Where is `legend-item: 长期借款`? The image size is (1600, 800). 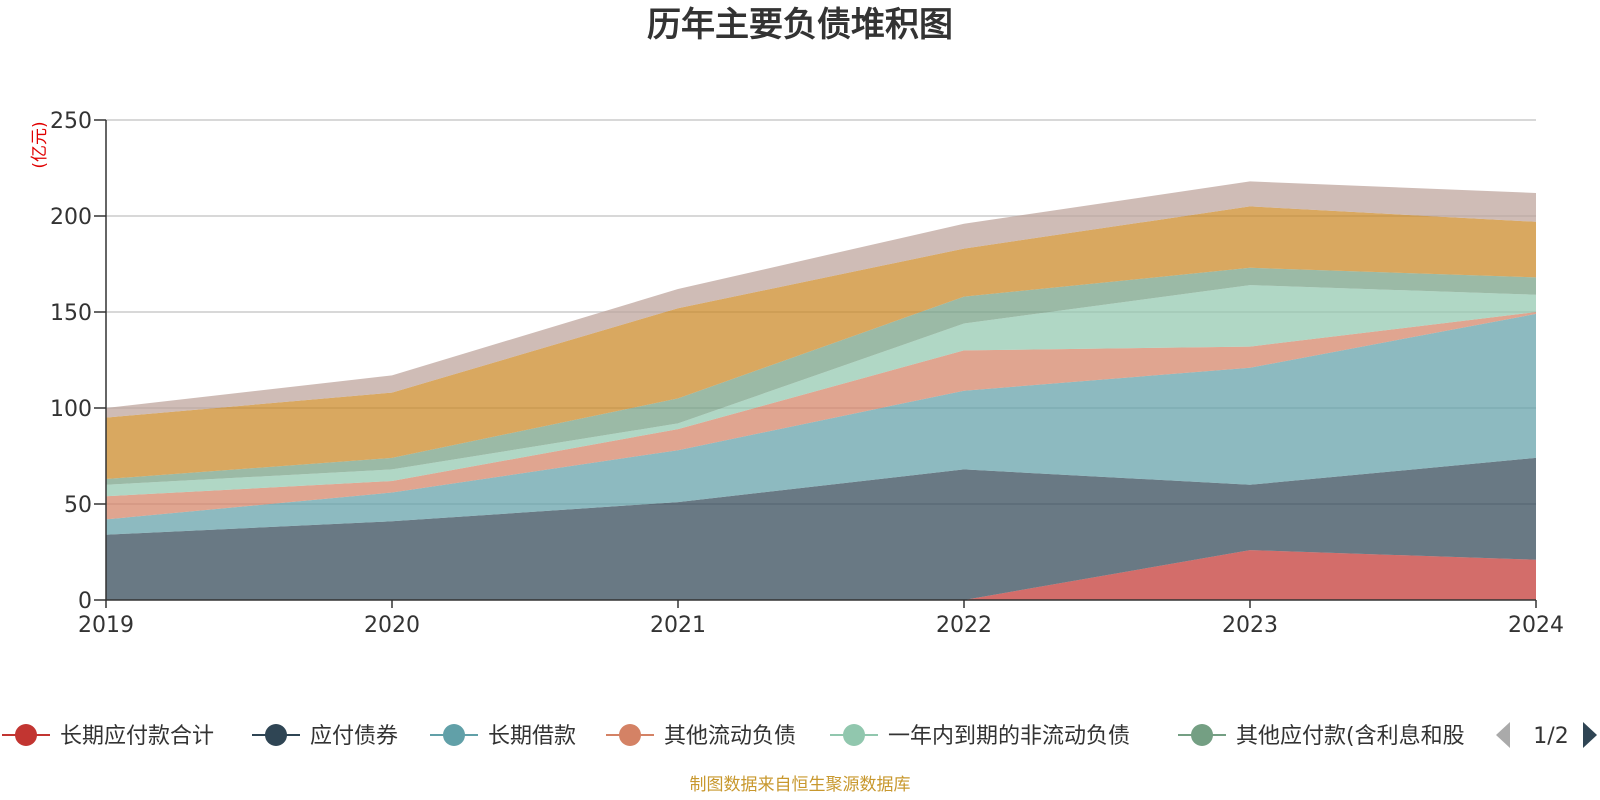
legend-item: 长期借款 is located at coordinates (503, 736).